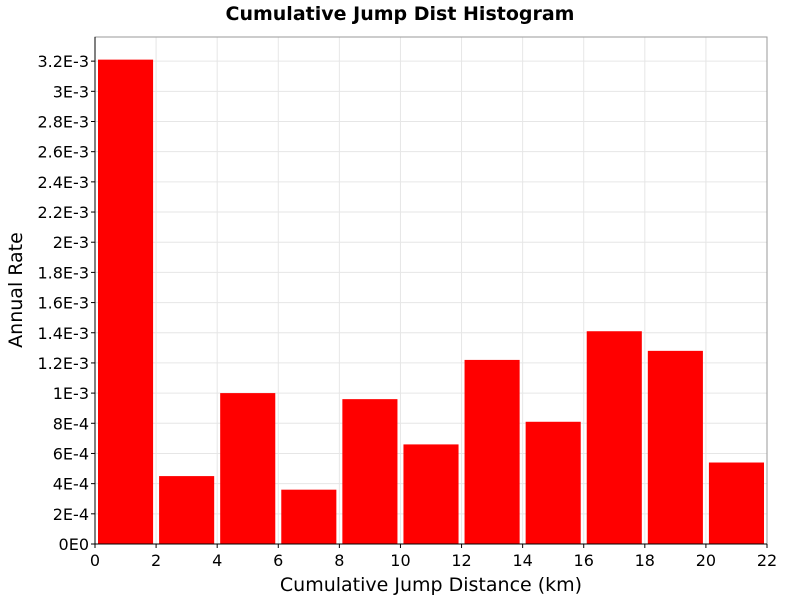  Describe the element at coordinates (71, 423) in the screenshot. I see `y-tick-label: 8E-4` at that location.